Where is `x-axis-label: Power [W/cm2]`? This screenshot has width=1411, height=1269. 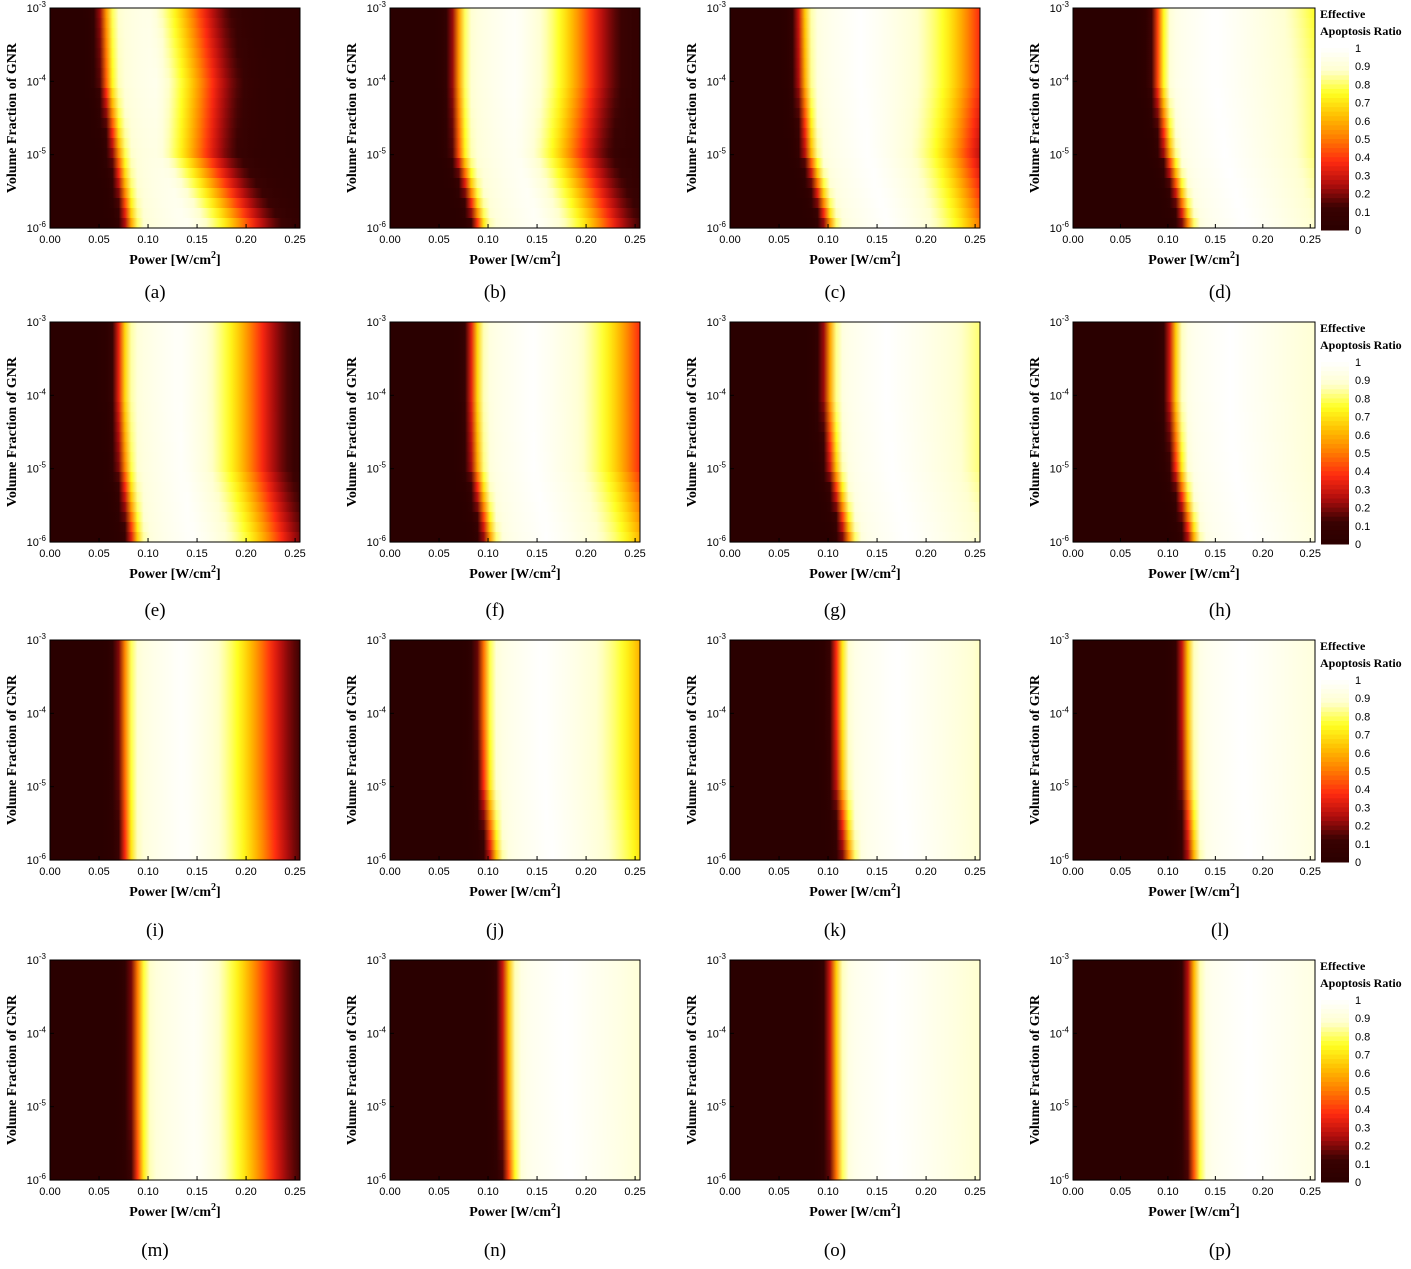 x-axis-label: Power [W/cm2] is located at coordinates (174, 891).